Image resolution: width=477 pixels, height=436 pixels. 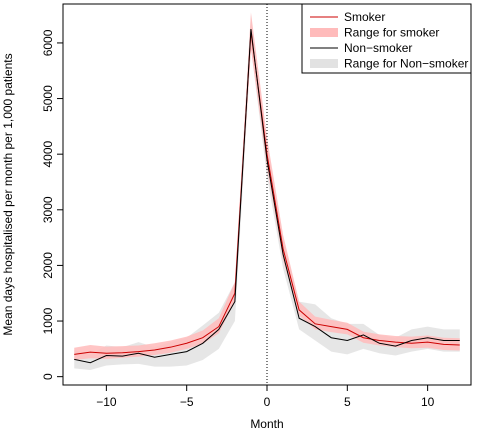 What do you see at coordinates (378, 48) in the screenshot?
I see `legend-label-non-smoker: Non−smoker` at bounding box center [378, 48].